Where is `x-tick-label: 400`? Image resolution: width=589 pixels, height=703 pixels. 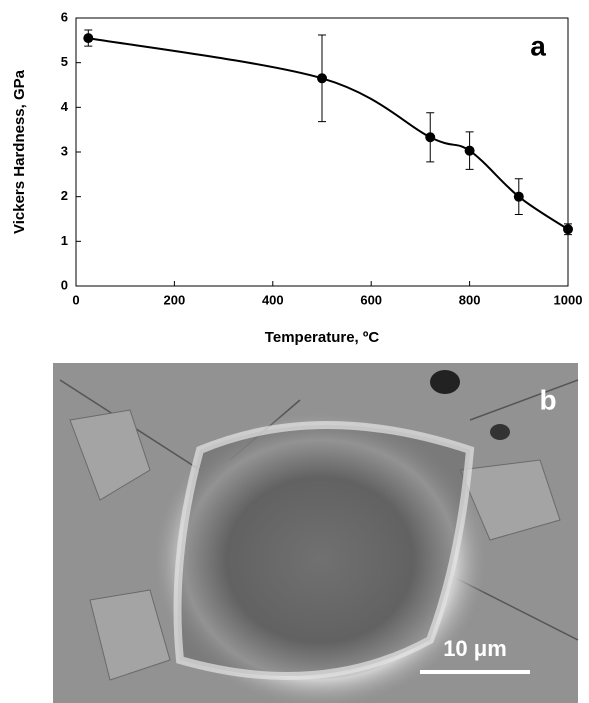 x-tick-label: 400 is located at coordinates (273, 299).